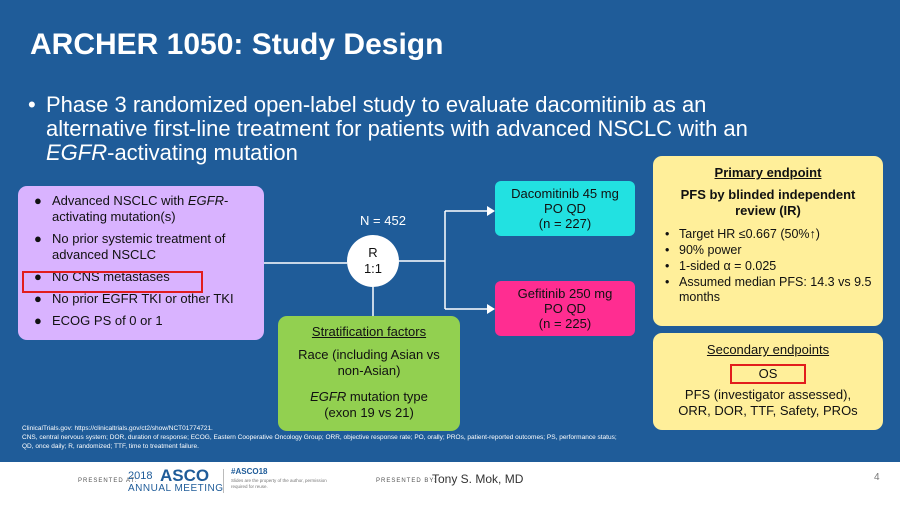  What do you see at coordinates (369, 370) in the screenshot?
I see `race-factor-line-2: non-Asian)` at bounding box center [369, 370].